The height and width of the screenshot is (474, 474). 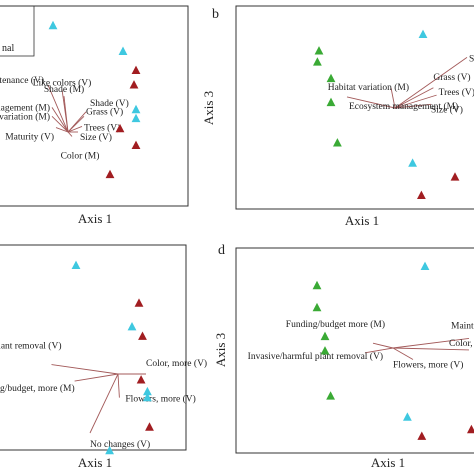 I want to click on panel-d-vector-label: Funding/budget more (M), so click(x=335, y=324).